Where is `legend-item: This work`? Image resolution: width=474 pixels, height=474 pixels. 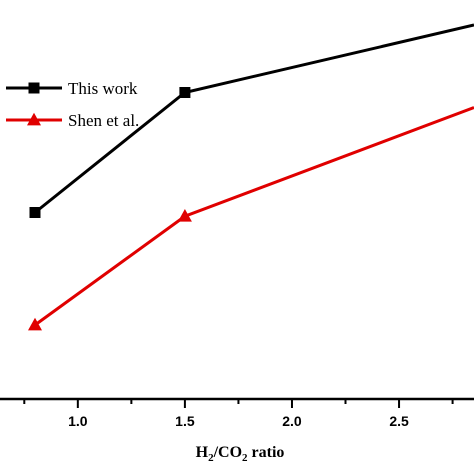 legend-item: This work is located at coordinates (72, 88).